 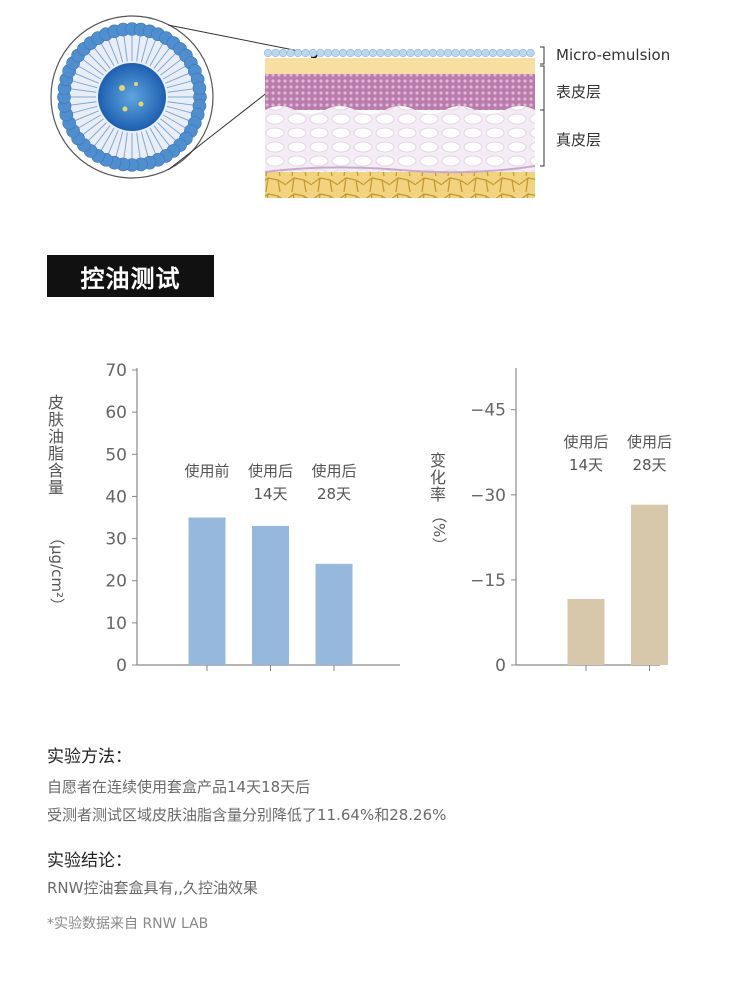 What do you see at coordinates (116, 413) in the screenshot?
I see `chart1-ytick-label: 60` at bounding box center [116, 413].